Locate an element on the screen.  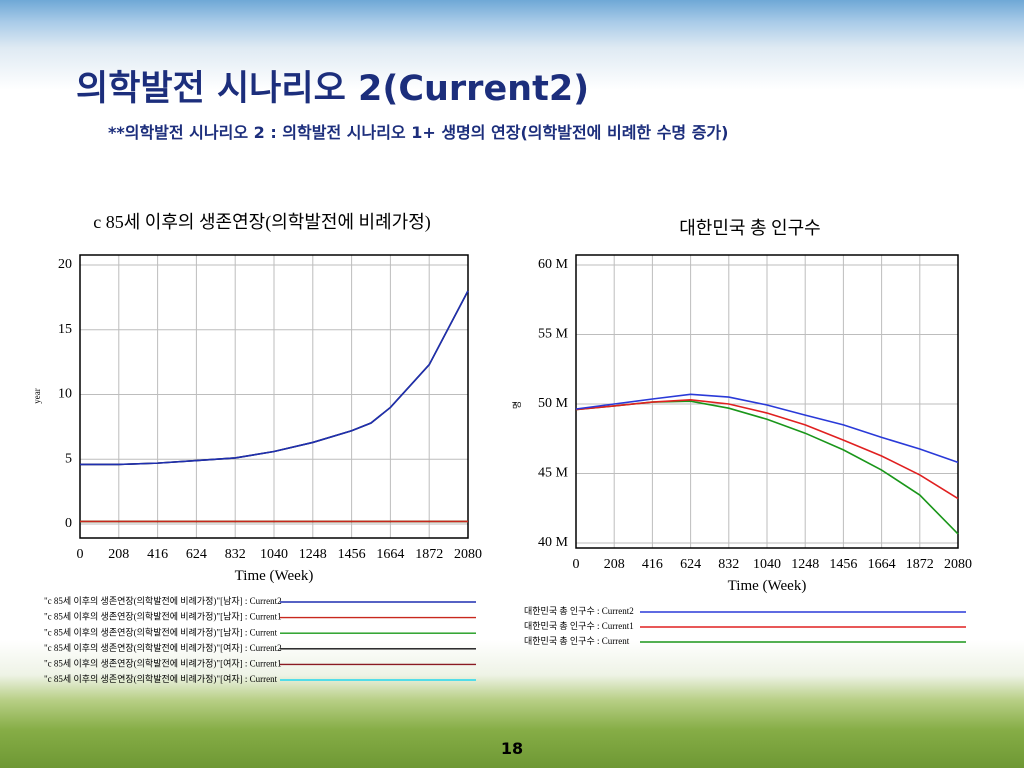
y-tick-label: 0 is located at coordinates (68, 523).